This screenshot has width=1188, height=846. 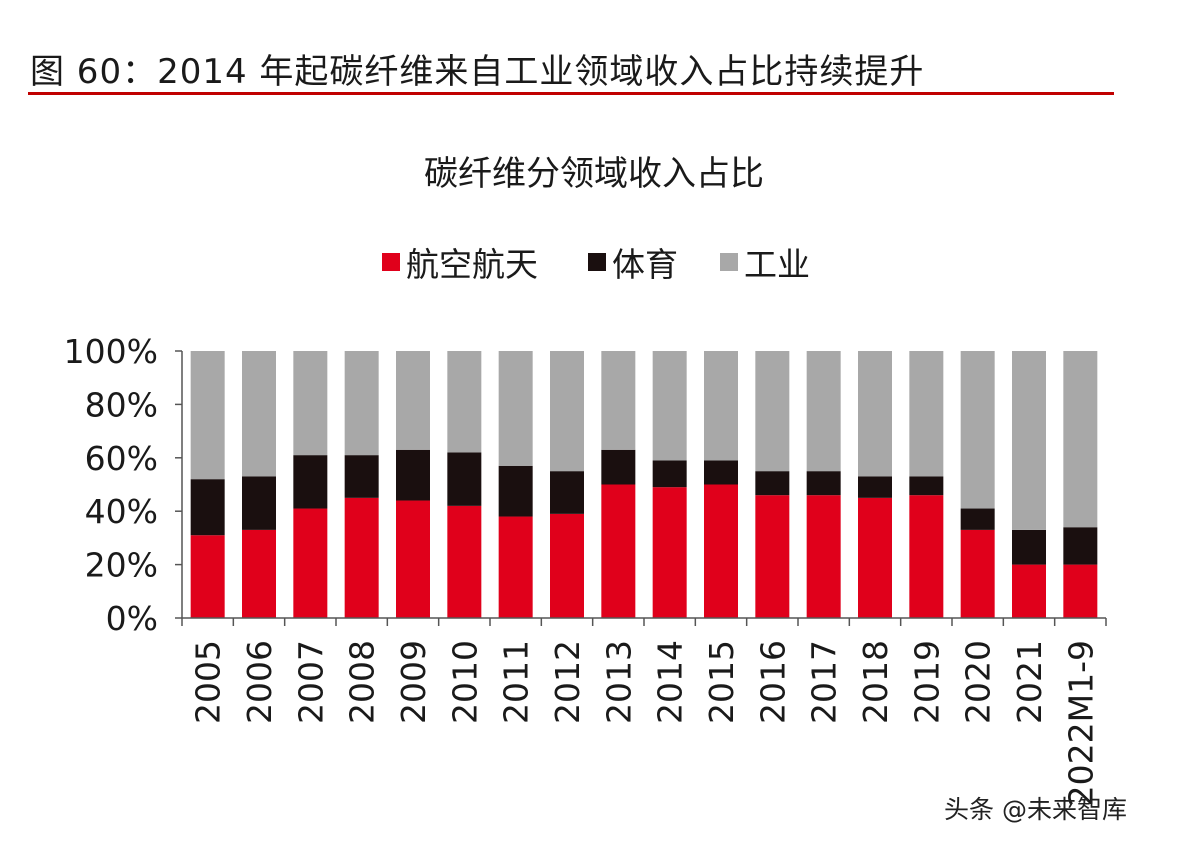 What do you see at coordinates (1029, 682) in the screenshot?
I see `x-tick-label: 2021` at bounding box center [1029, 682].